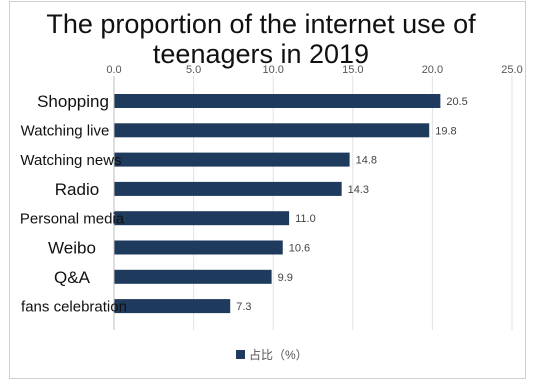 This screenshot has width=534, height=385. I want to click on data-label: 14.3, so click(358, 190).